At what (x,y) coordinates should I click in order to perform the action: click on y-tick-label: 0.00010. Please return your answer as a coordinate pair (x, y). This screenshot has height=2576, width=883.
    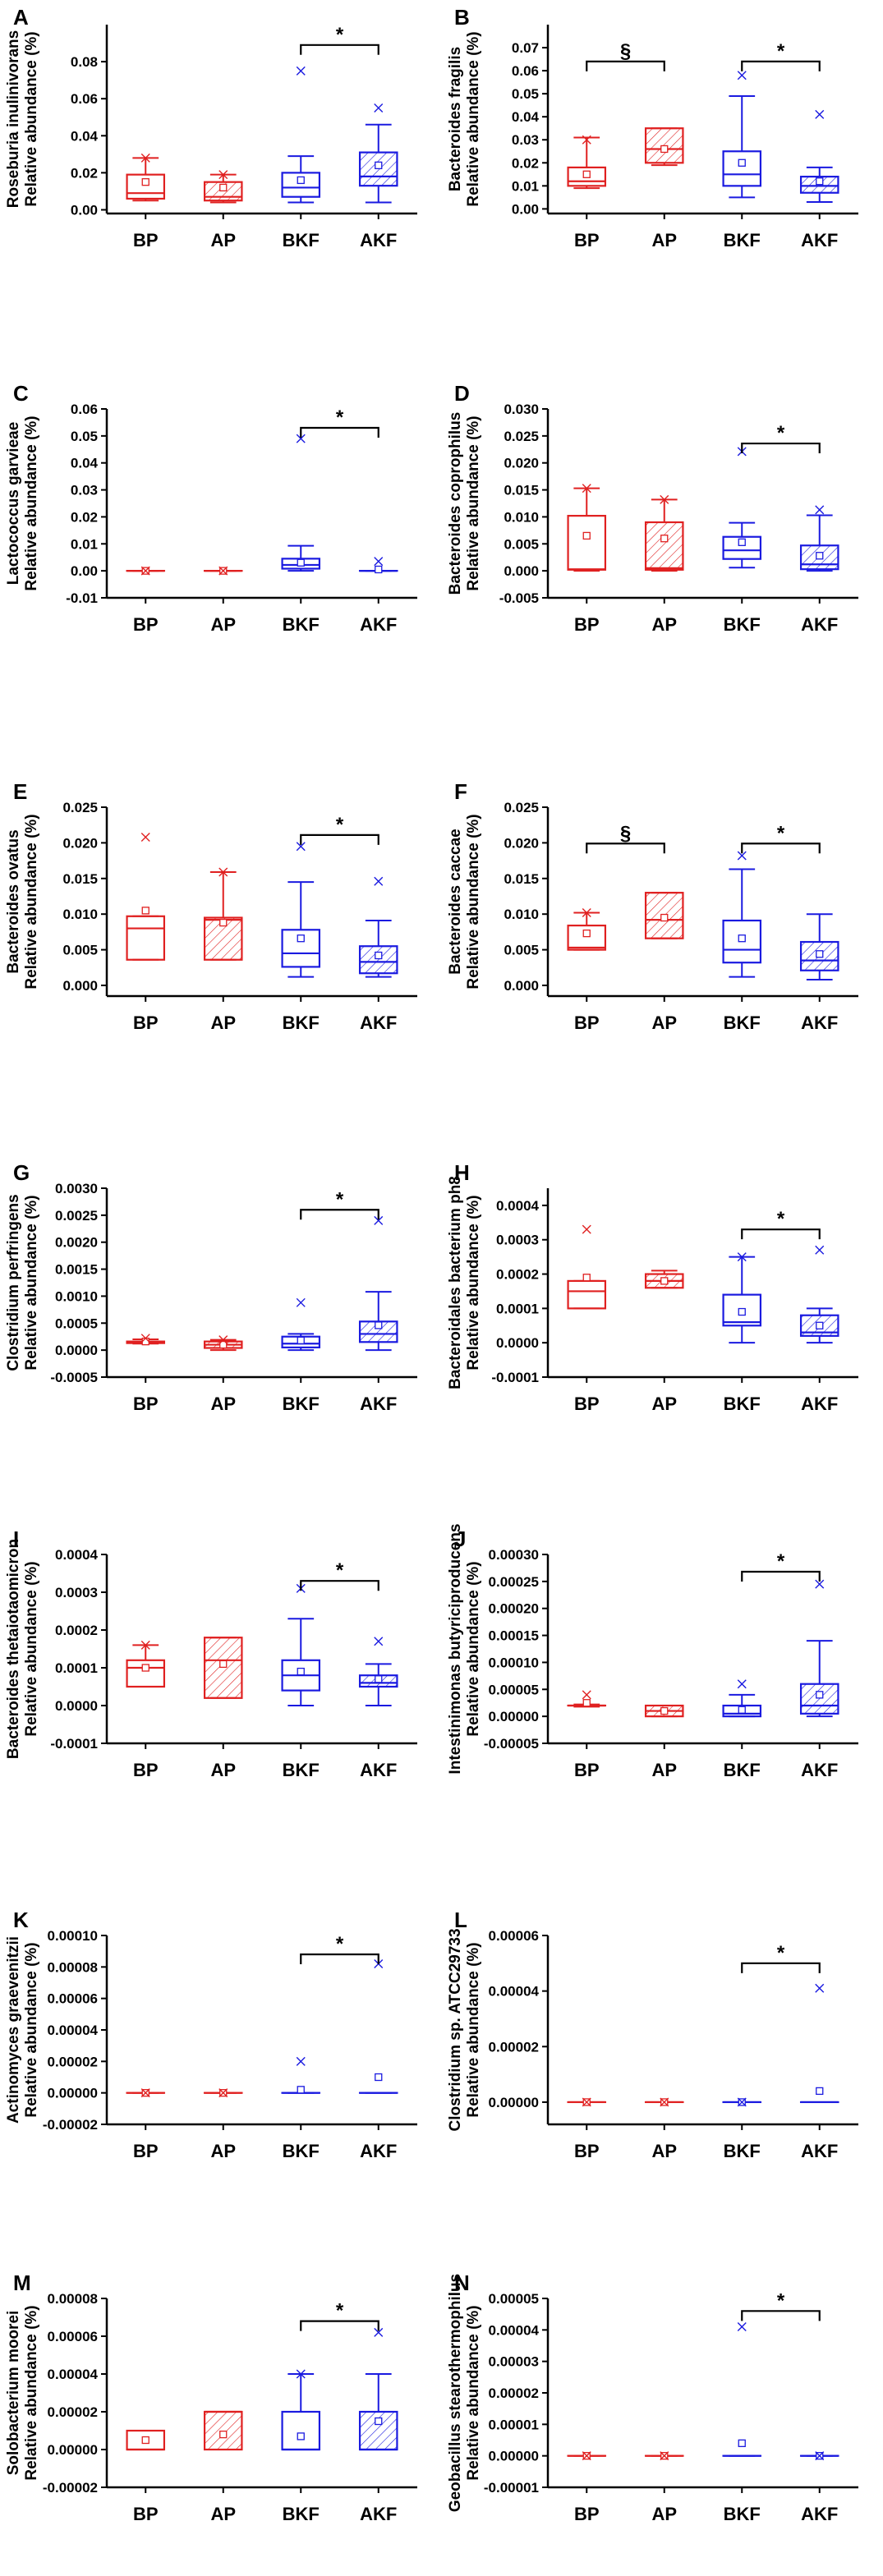
    Looking at the image, I should click on (73, 1936).